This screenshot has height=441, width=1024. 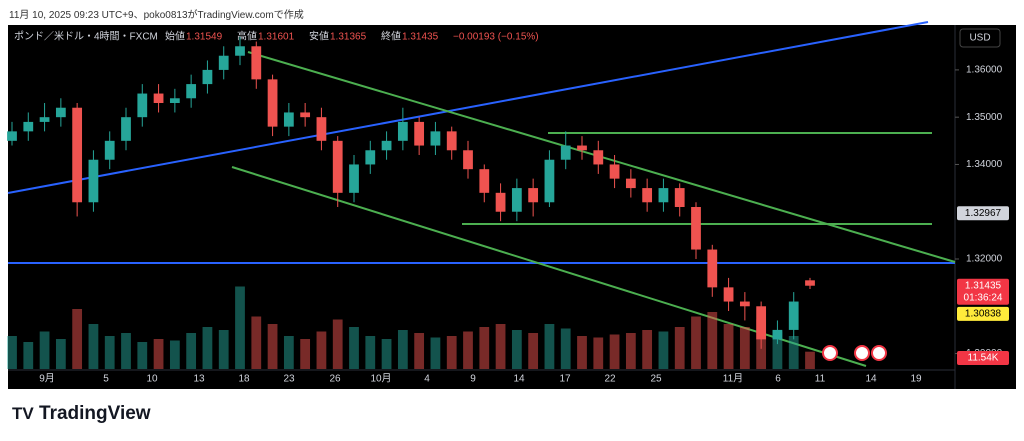 What do you see at coordinates (289, 379) in the screenshot?
I see `x-tick-label: 23` at bounding box center [289, 379].